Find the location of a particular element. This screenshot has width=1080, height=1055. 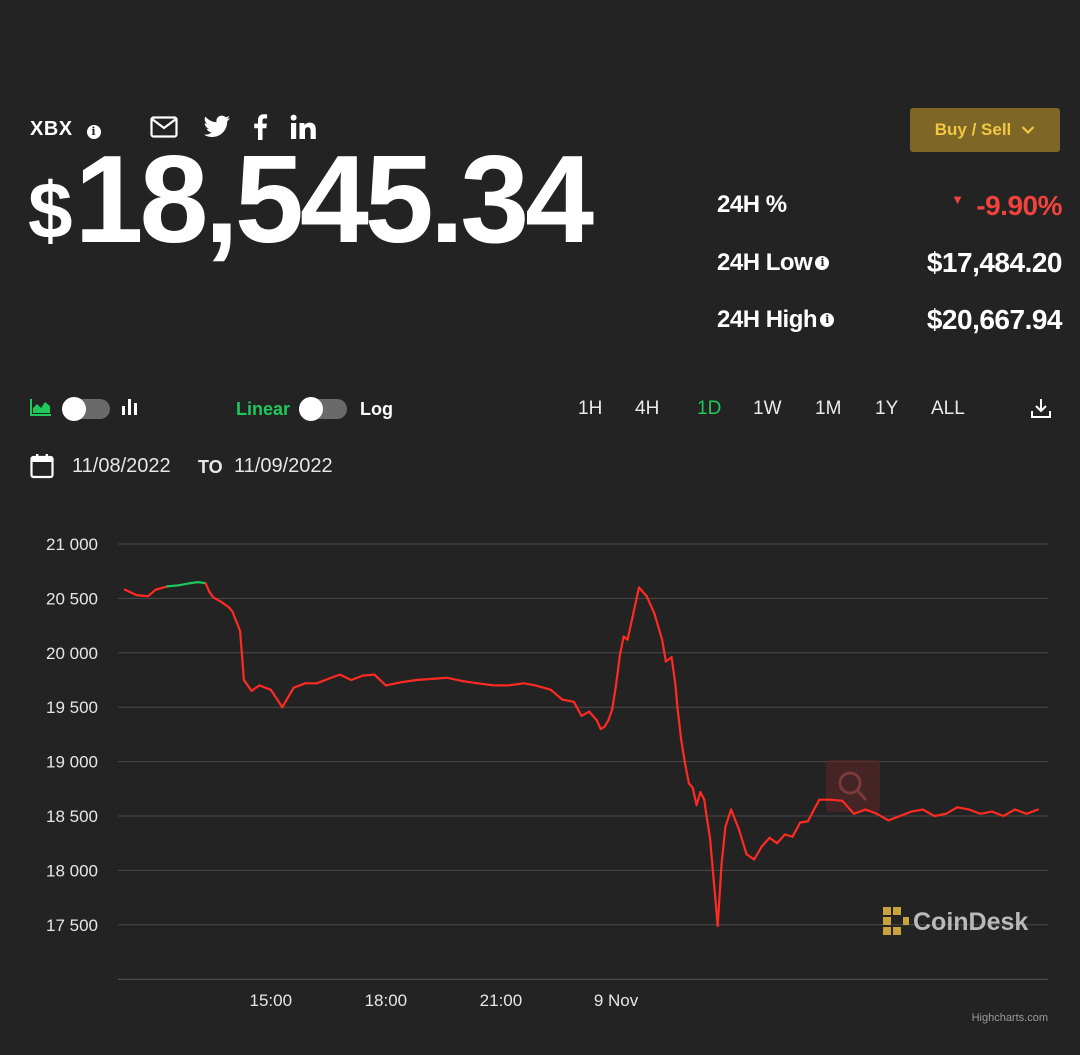

high-info-icon: i is located at coordinates (827, 320).